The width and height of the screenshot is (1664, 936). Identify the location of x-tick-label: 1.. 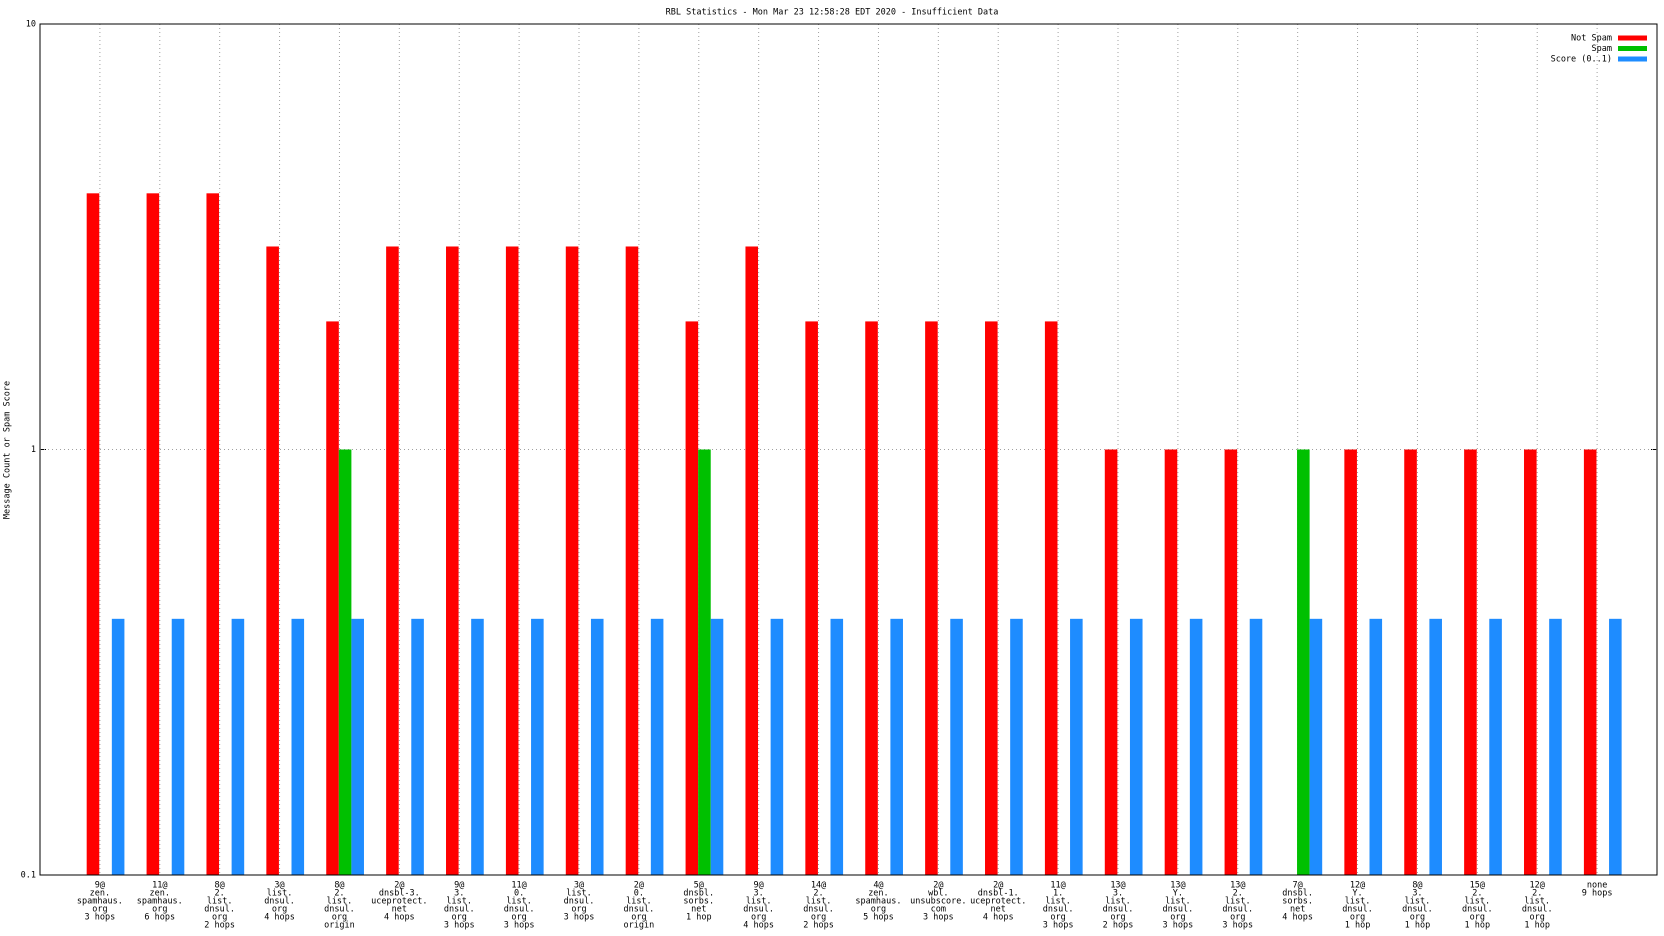
(1058, 894).